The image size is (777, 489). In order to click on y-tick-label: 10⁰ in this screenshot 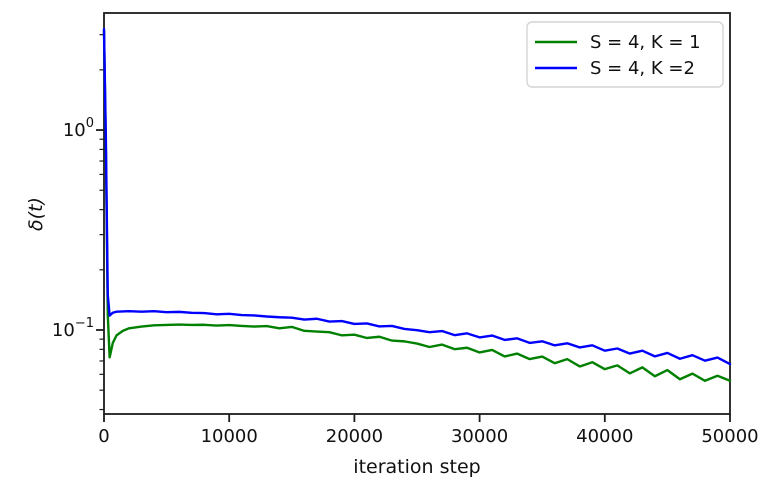, I will do `click(78, 128)`.